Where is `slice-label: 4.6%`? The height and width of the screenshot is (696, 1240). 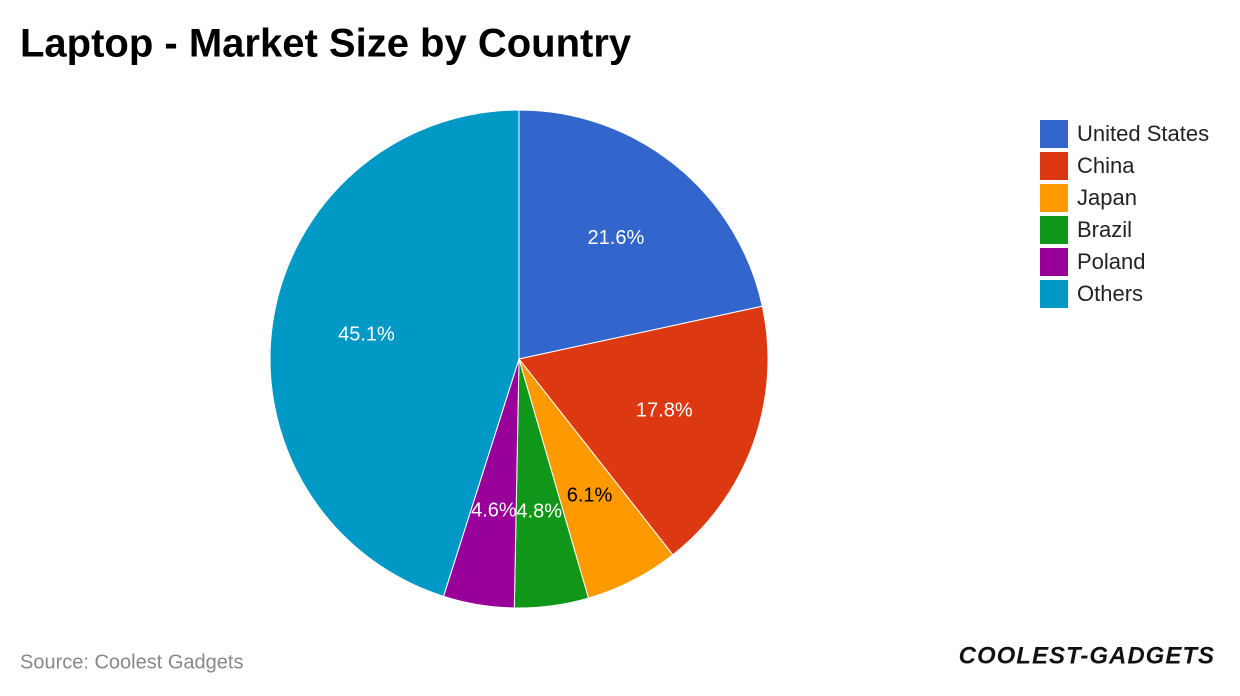 slice-label: 4.6% is located at coordinates (494, 511).